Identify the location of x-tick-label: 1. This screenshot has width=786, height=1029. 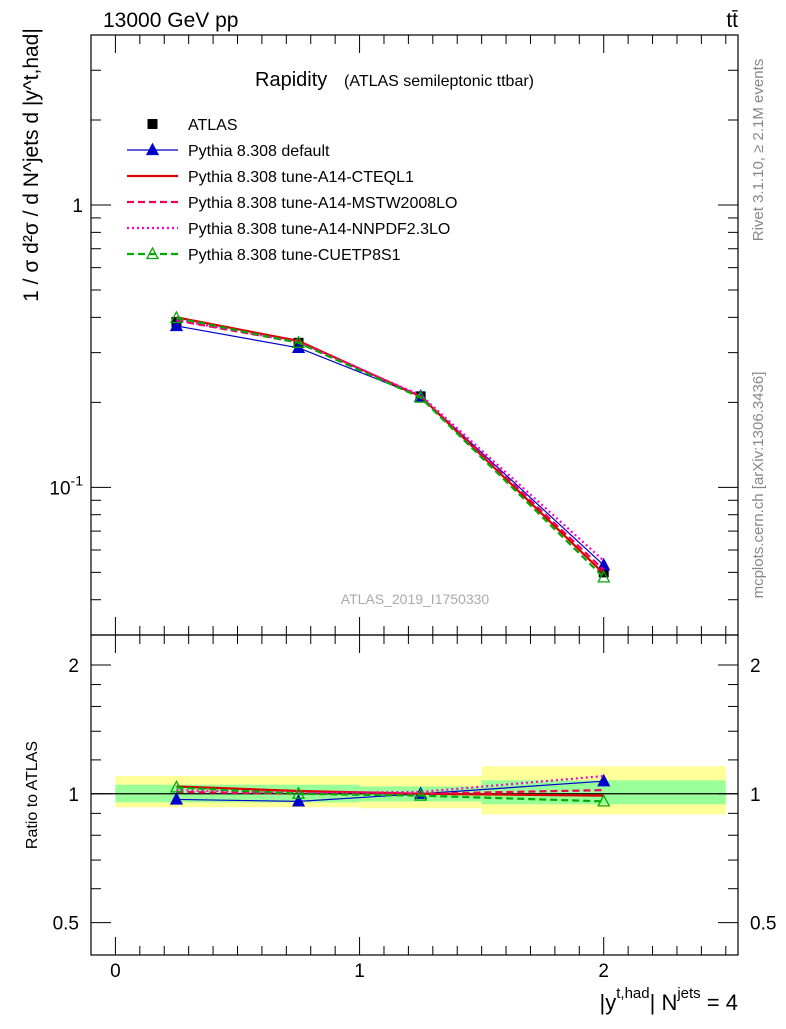
(359, 971).